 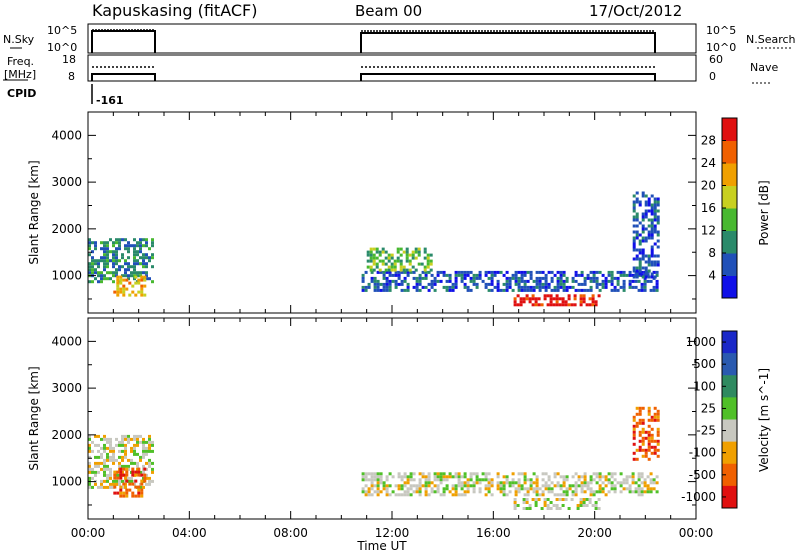 What do you see at coordinates (21, 93) in the screenshot?
I see `cpid-label: CPID` at bounding box center [21, 93].